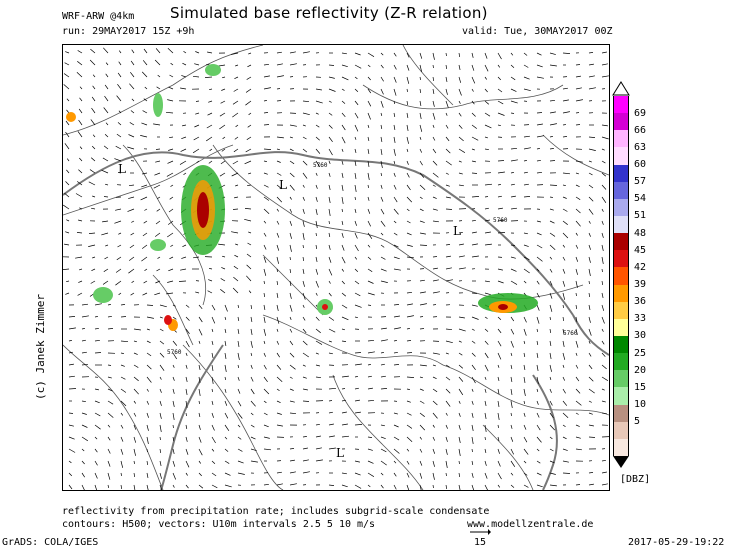 The image size is (732, 549). What do you see at coordinates (640, 216) in the screenshot?
I see `legend-level-label: 51` at bounding box center [640, 216].